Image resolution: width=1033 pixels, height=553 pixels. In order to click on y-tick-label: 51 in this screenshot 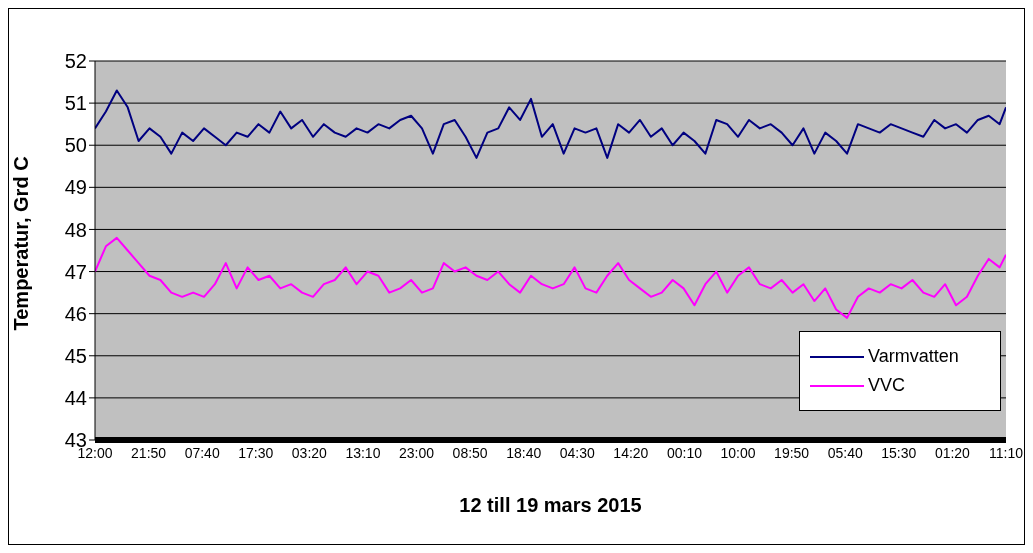, I will do `click(75, 103)`.